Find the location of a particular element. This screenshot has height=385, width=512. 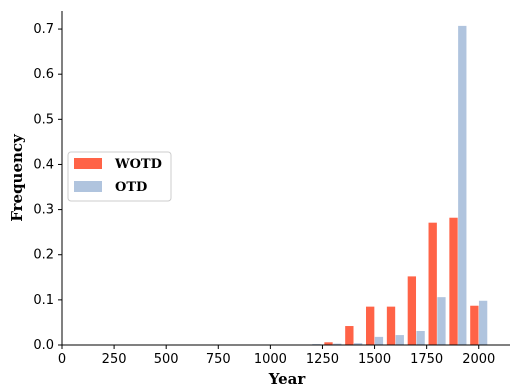

y-tick-label-0.0: 0.0 is located at coordinates (43, 345).